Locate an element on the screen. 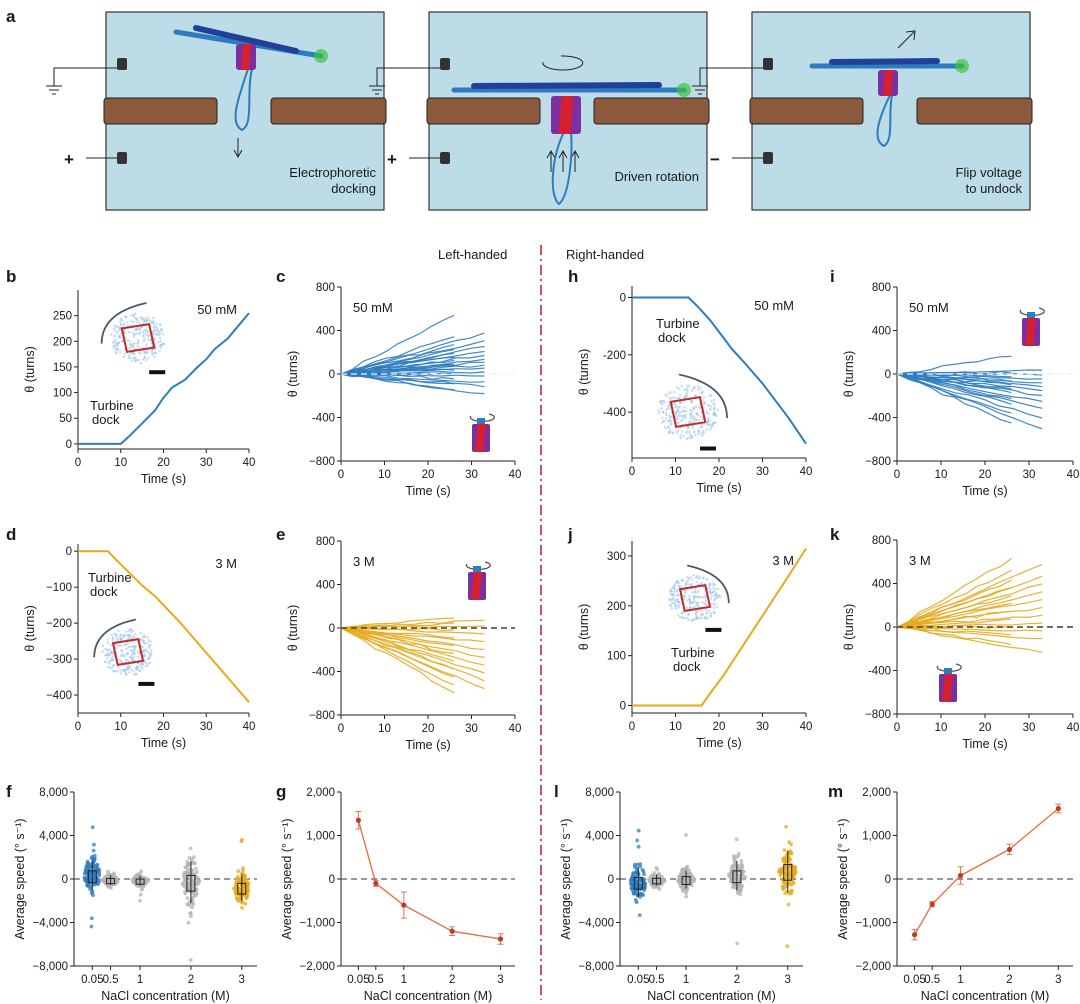 The width and height of the screenshot is (1080, 1004). icon-cap is located at coordinates (1031, 315).